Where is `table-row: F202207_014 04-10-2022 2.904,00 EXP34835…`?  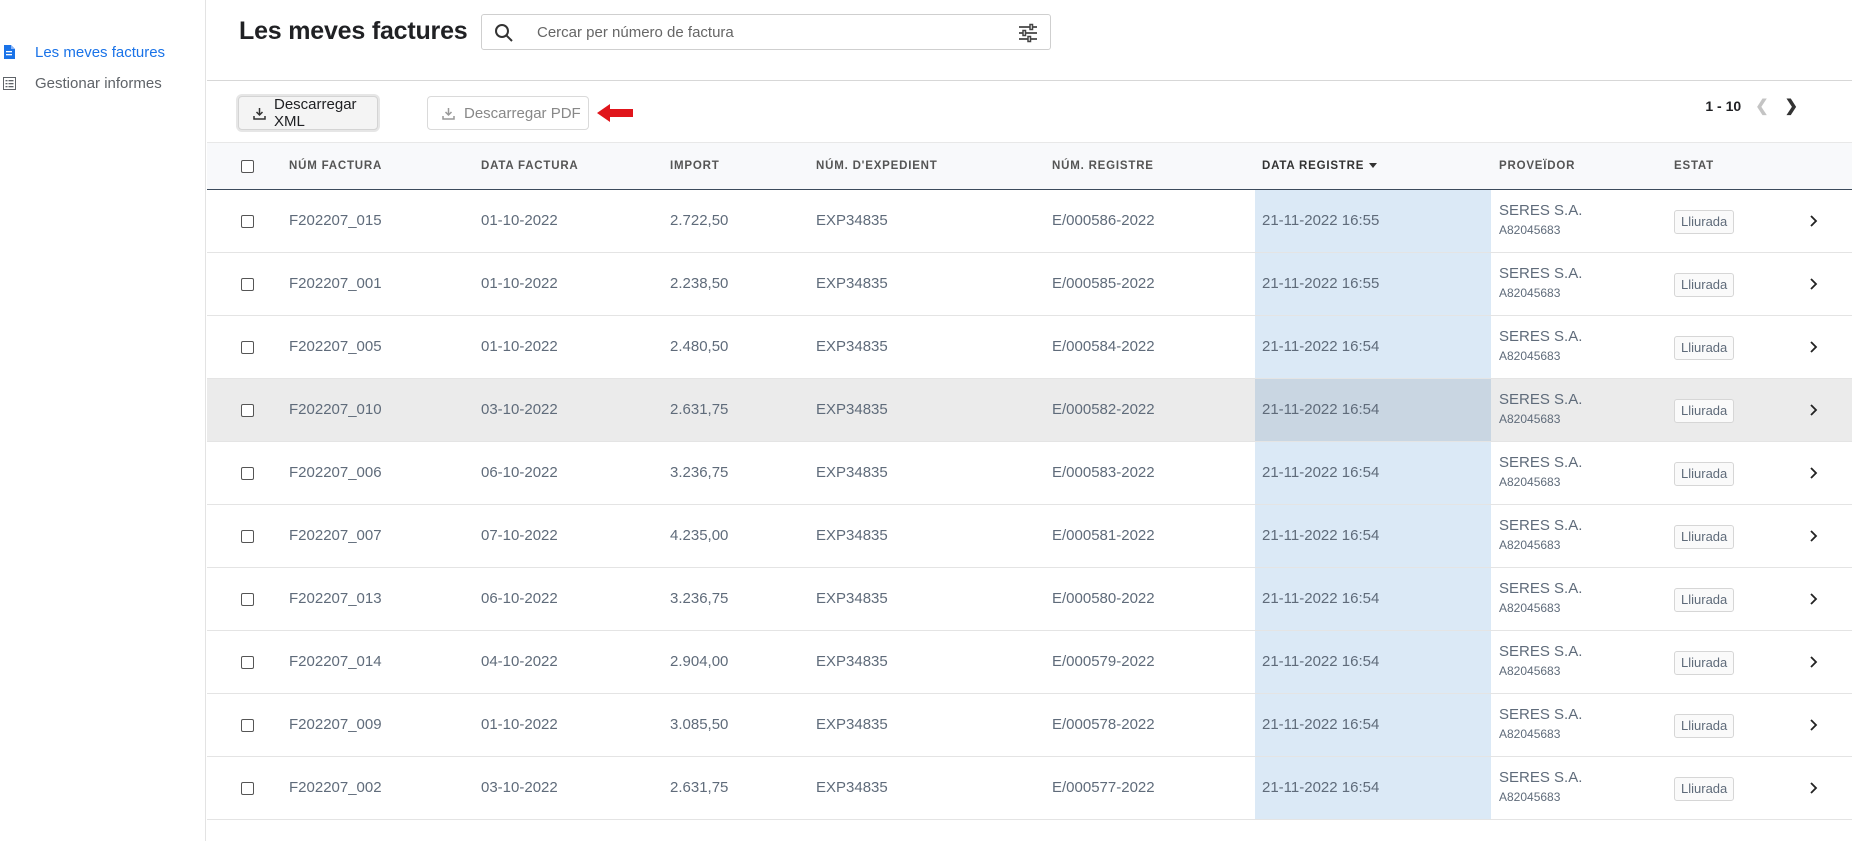 table-row: F202207_014 04-10-2022 2.904,00 EXP34835… is located at coordinates (1029, 662).